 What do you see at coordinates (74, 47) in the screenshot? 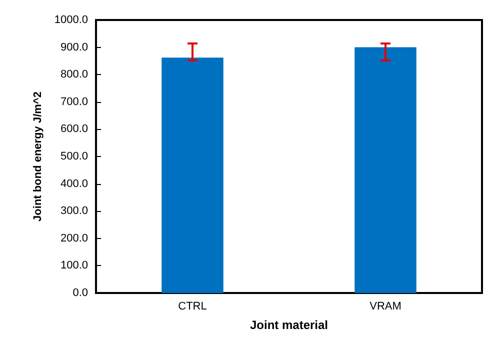
I see `y-tick-label: 900.0` at bounding box center [74, 47].